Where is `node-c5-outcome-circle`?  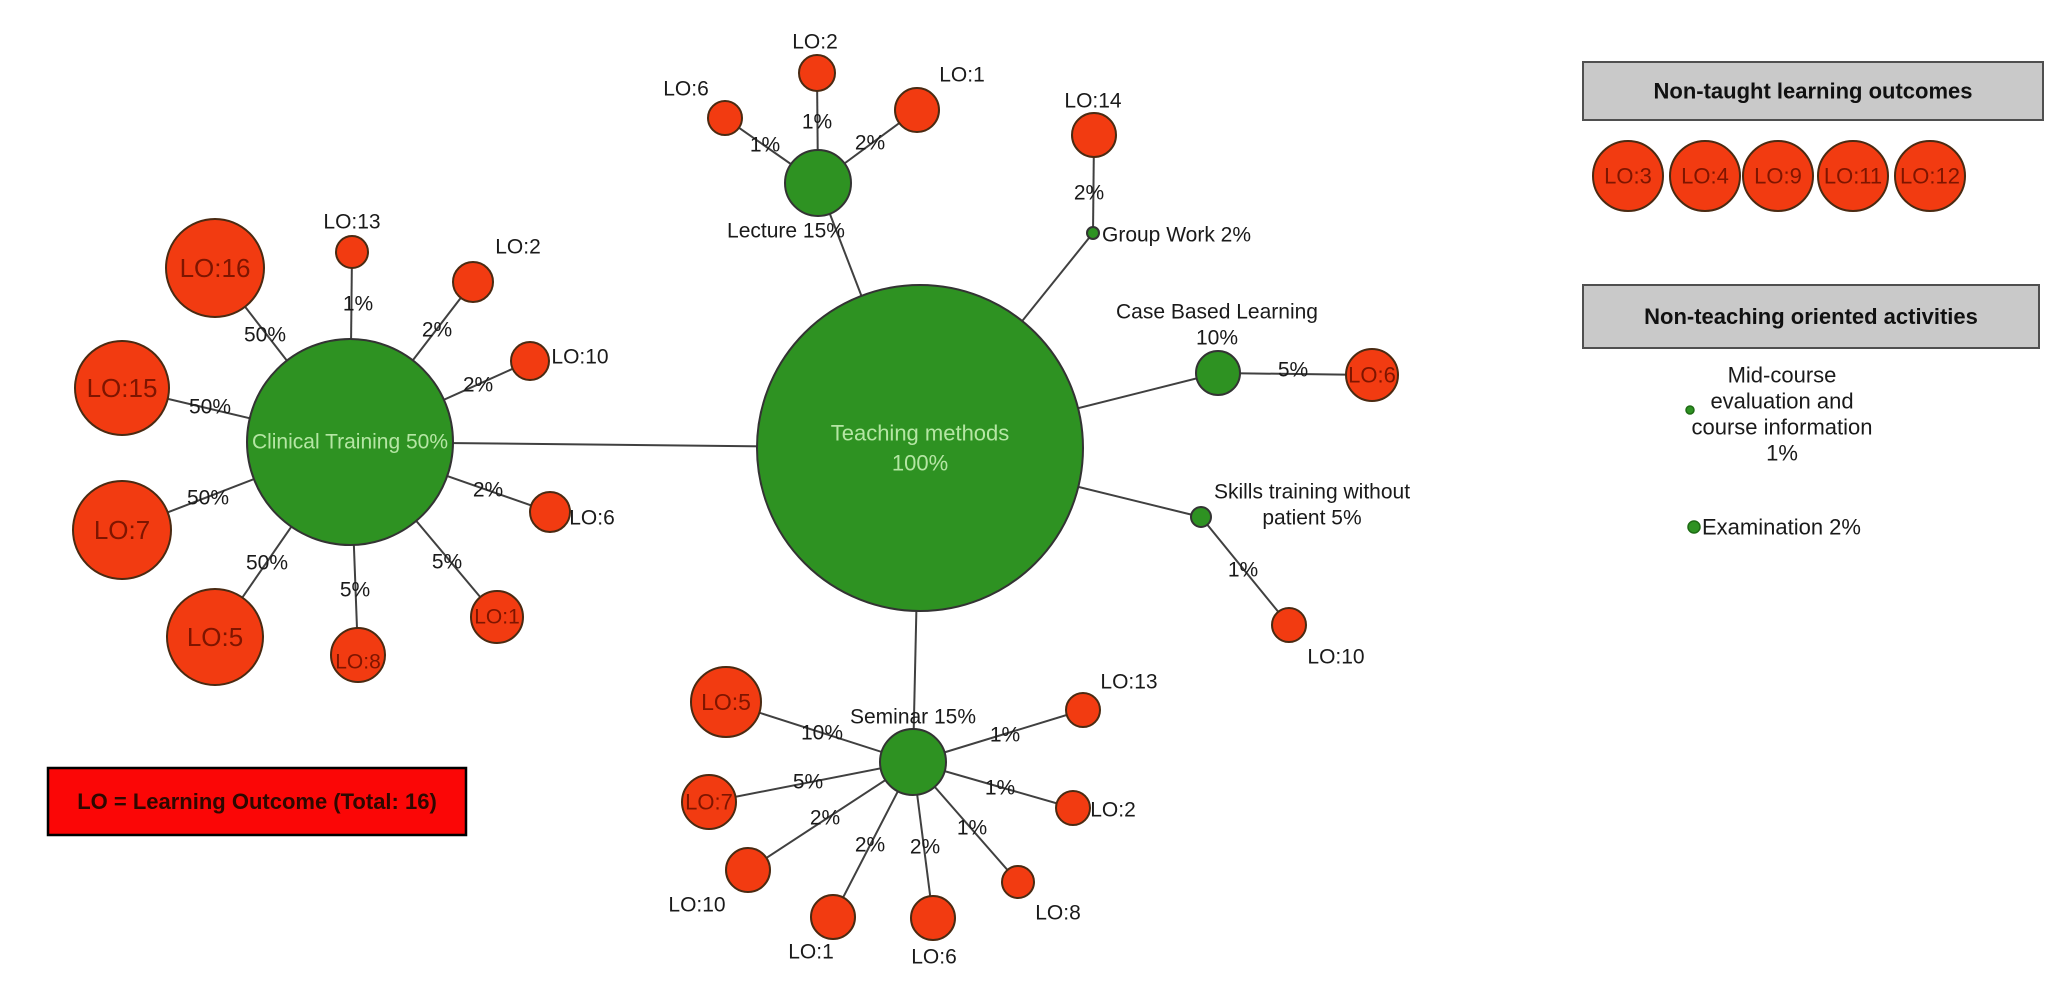 node-c5-outcome-circle is located at coordinates (215, 637).